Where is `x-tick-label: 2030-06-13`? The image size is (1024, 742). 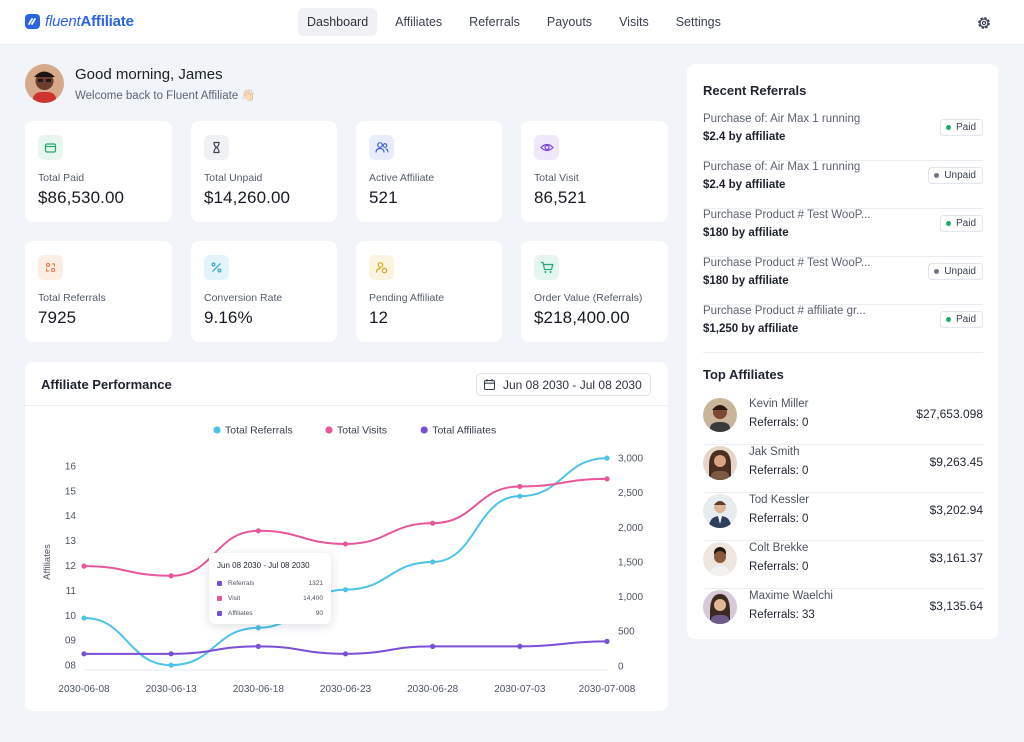
x-tick-label: 2030-06-13 is located at coordinates (172, 689).